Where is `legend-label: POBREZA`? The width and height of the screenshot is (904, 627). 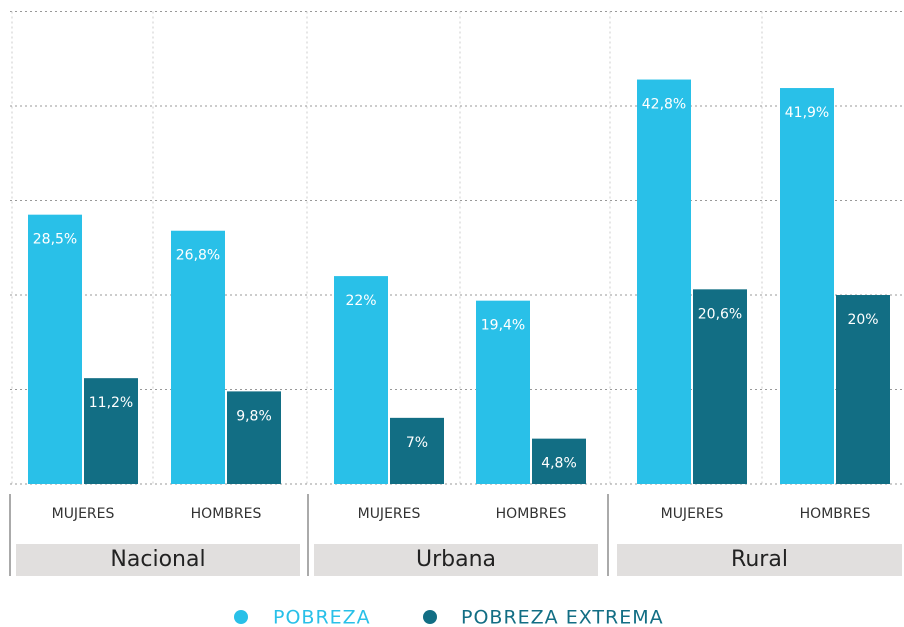
legend-label: POBREZA is located at coordinates (322, 617).